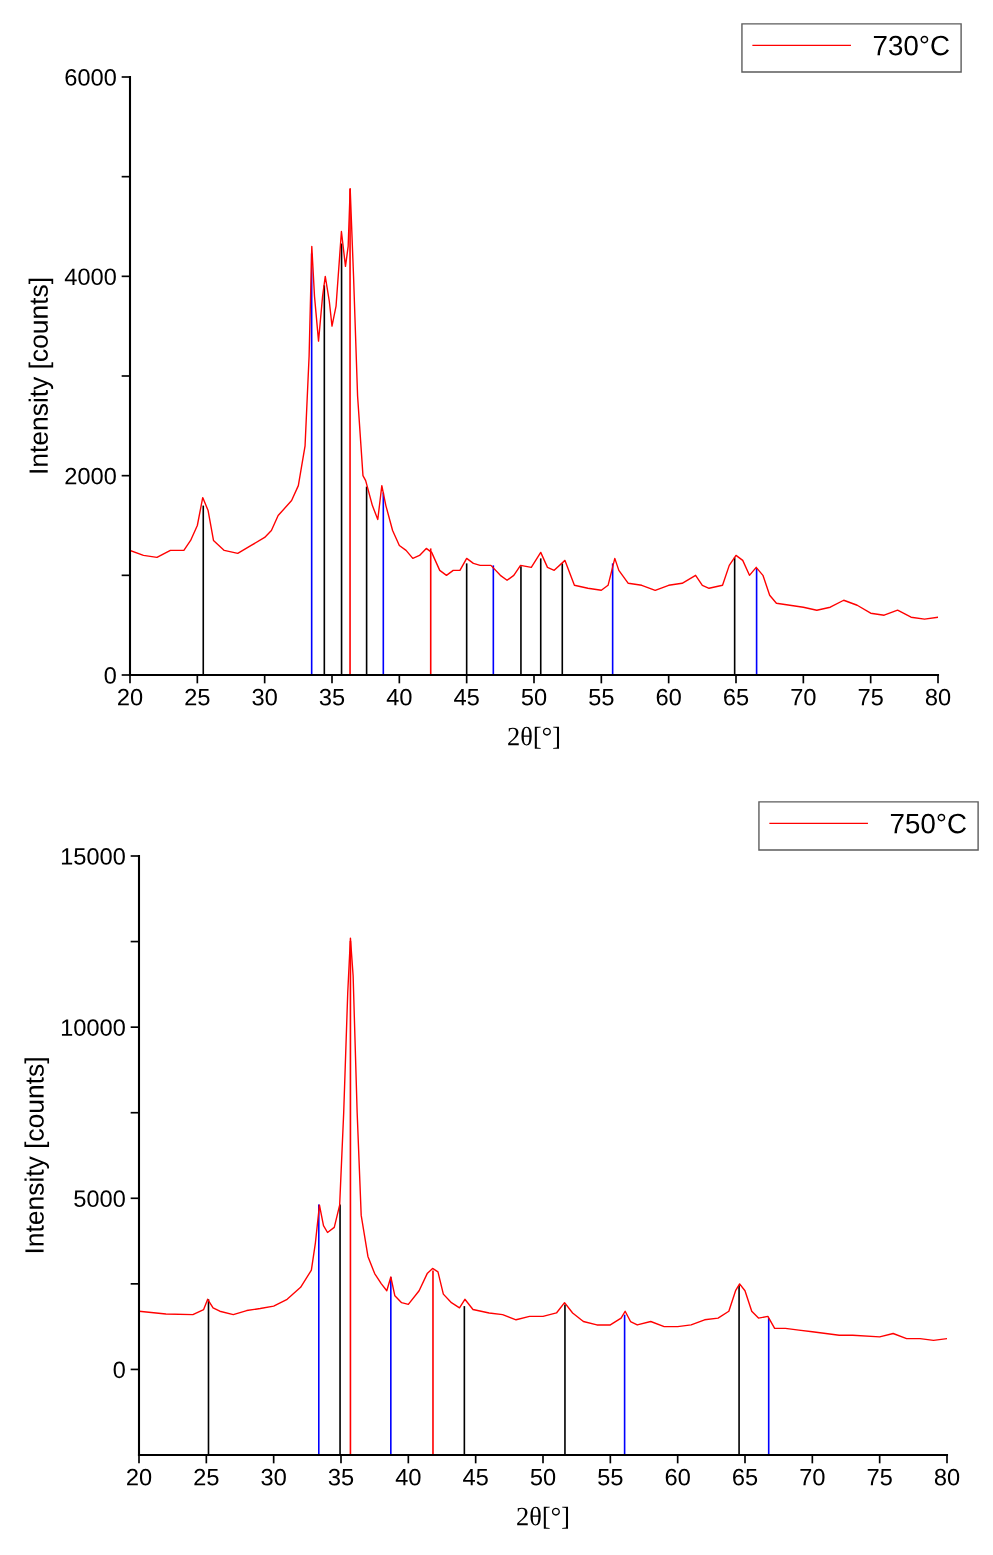  Describe the element at coordinates (928, 823) in the screenshot. I see `legend-label: 750°C` at that location.